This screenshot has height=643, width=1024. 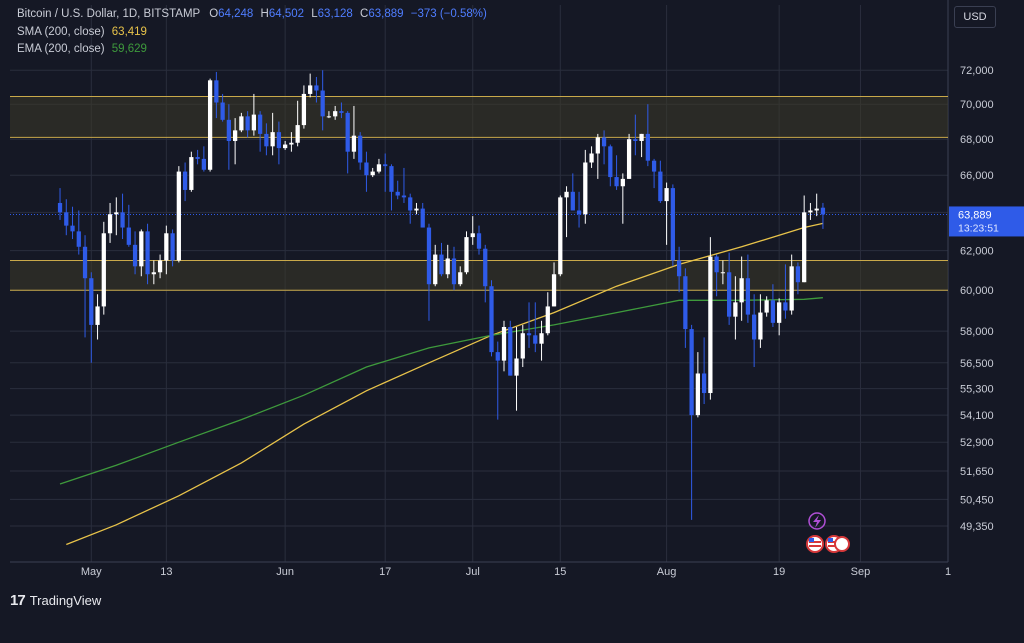 What do you see at coordinates (82, 32) in the screenshot?
I see `sma-legend: SMA (200, close) 63,419` at bounding box center [82, 32].